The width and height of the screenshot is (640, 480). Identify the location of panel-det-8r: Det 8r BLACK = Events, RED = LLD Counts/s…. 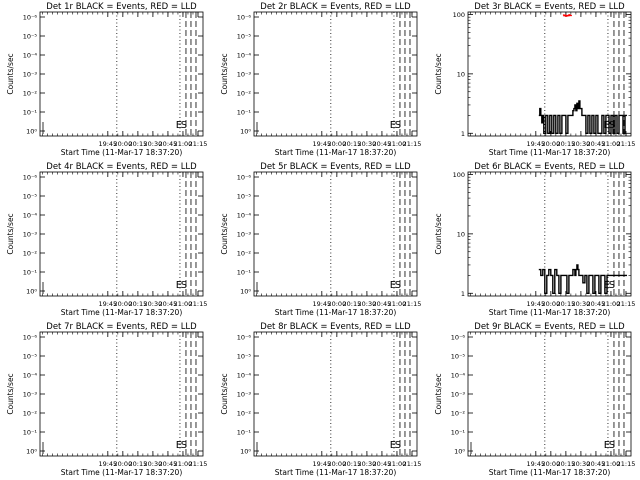
(320, 399).